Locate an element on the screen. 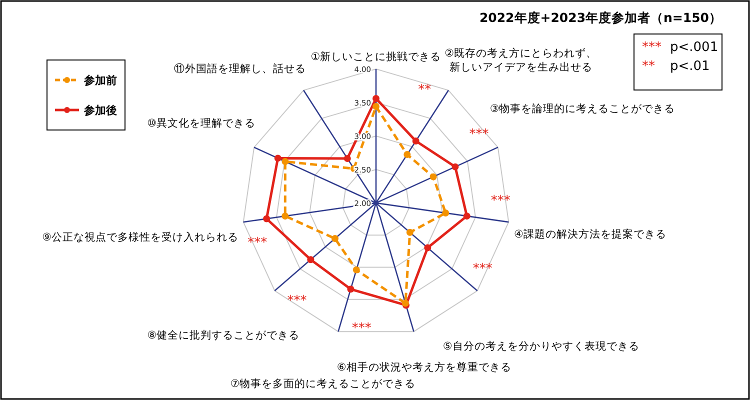 The width and height of the screenshot is (750, 400). spoke-label: ⑨公正な視点で多様性を受け入れられる is located at coordinates (140, 237).